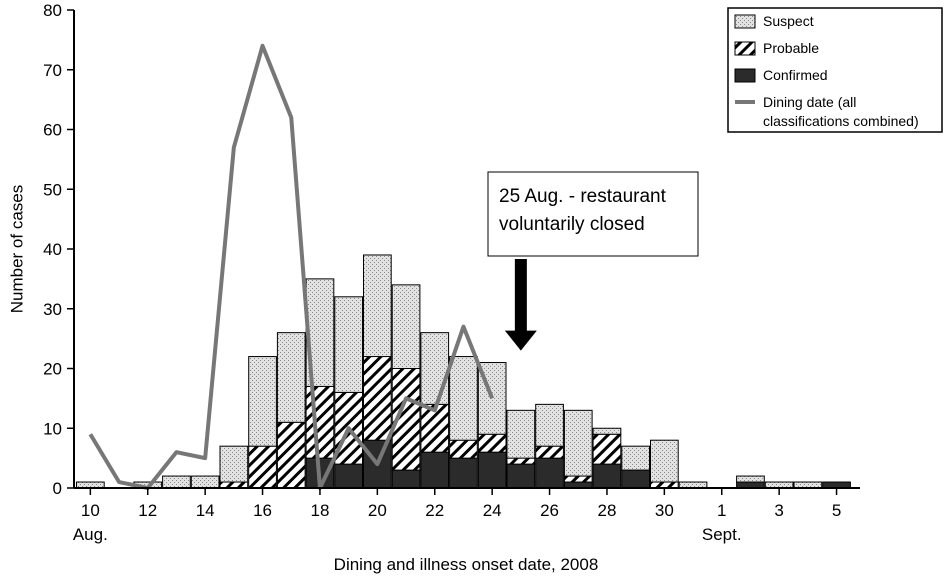  Describe the element at coordinates (583, 196) in the screenshot. I see `annotation-text: 25 Aug. - restaurant` at that location.